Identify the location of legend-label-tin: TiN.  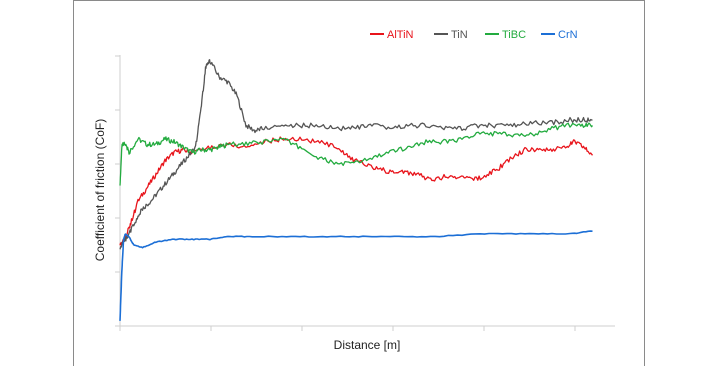
(459, 35).